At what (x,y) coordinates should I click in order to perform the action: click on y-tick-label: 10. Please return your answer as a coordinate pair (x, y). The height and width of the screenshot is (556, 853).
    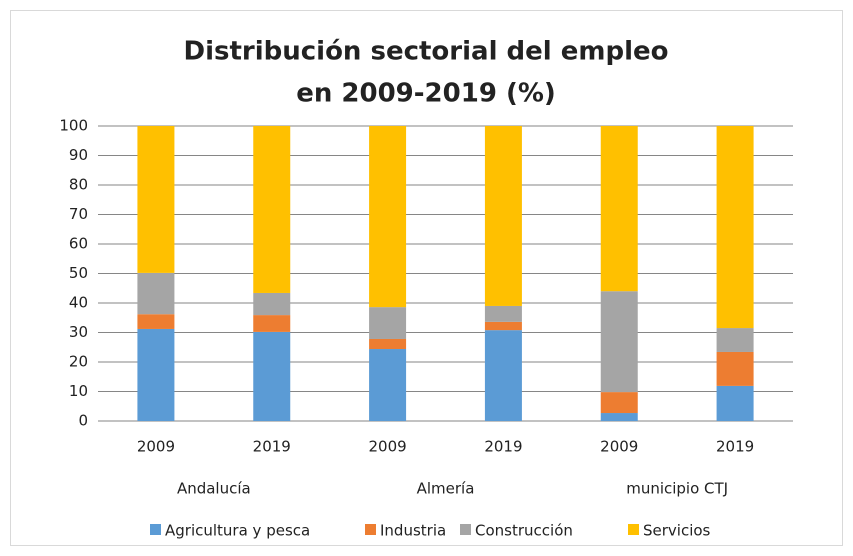
    Looking at the image, I should click on (78, 391).